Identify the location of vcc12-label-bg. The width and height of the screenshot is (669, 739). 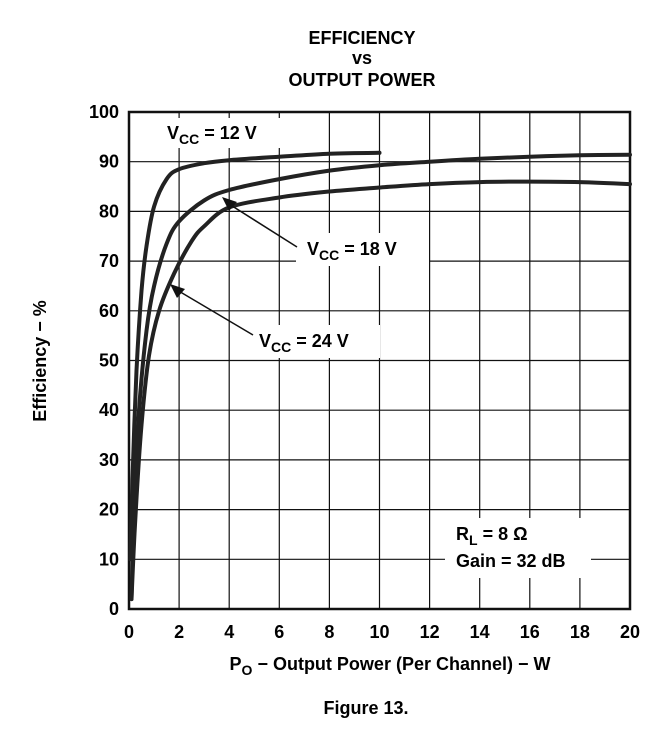
(221, 133).